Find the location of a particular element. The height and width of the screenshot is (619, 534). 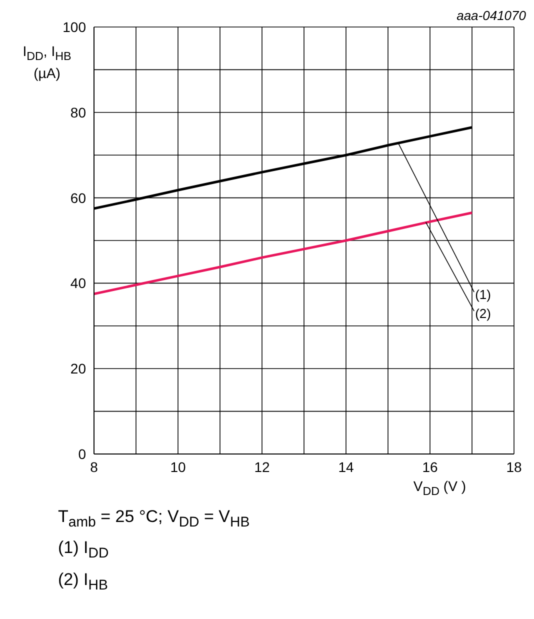

x-tick-label: 10 is located at coordinates (178, 466).